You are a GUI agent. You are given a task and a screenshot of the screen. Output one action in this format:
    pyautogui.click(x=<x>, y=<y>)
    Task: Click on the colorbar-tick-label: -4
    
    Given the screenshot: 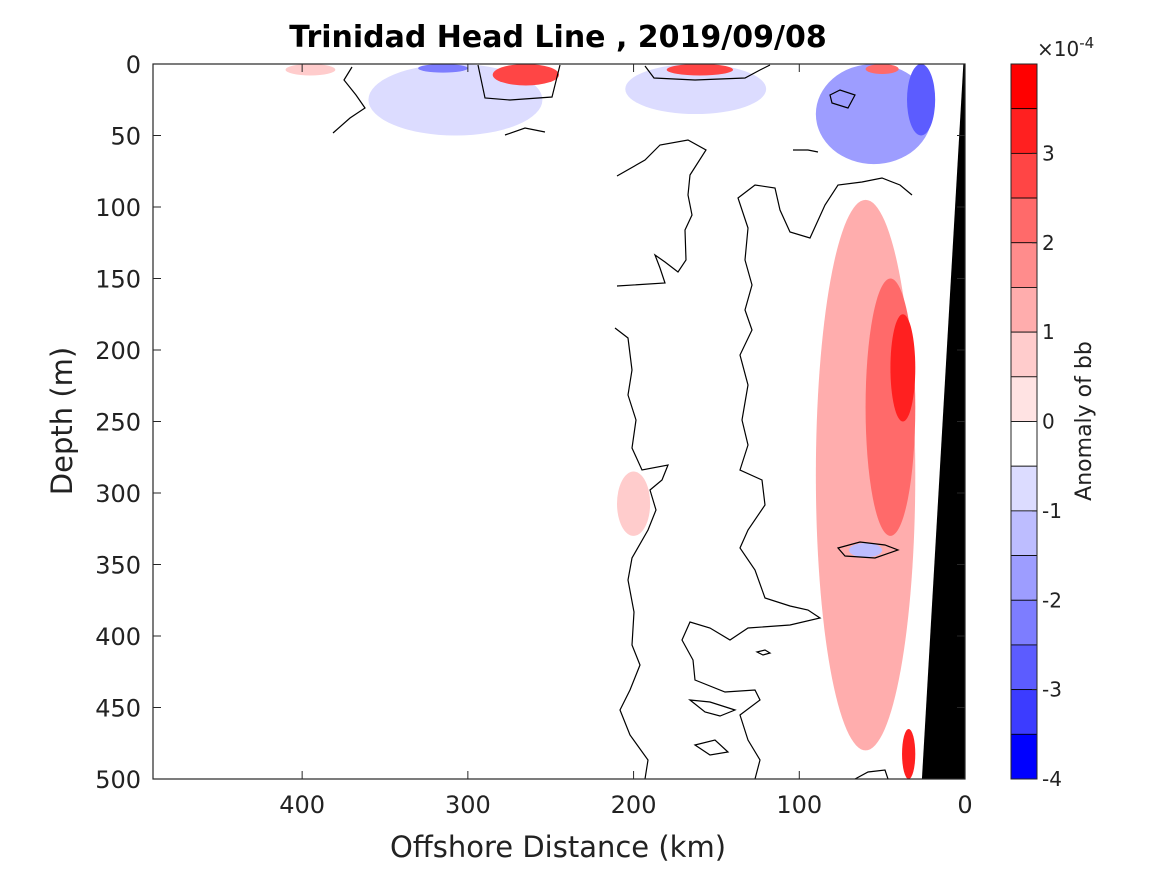 What is the action you would take?
    pyautogui.click(x=1052, y=779)
    